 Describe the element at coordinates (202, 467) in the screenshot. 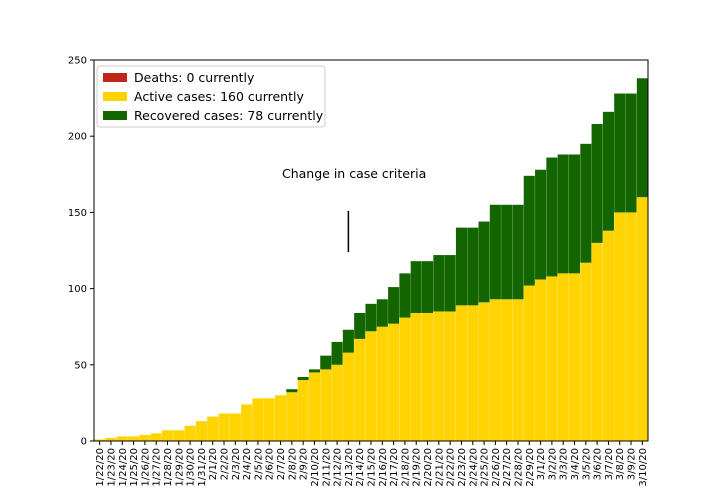

I see `x-tick-label: 1/31/20` at that location.